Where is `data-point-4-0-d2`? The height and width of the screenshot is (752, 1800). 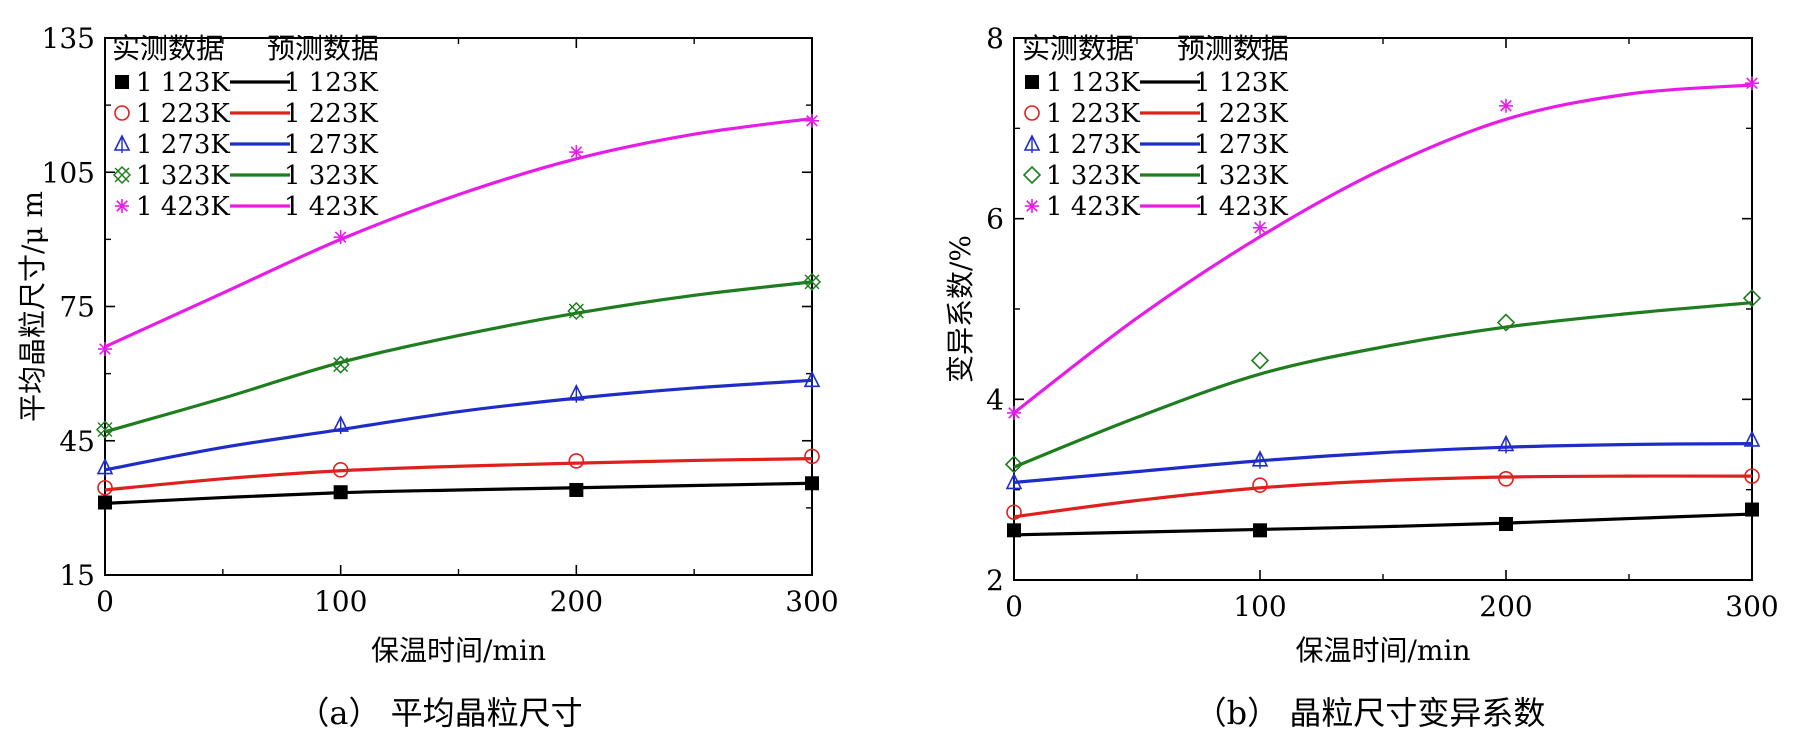 data-point-4-0-d2 is located at coordinates (1014, 413).